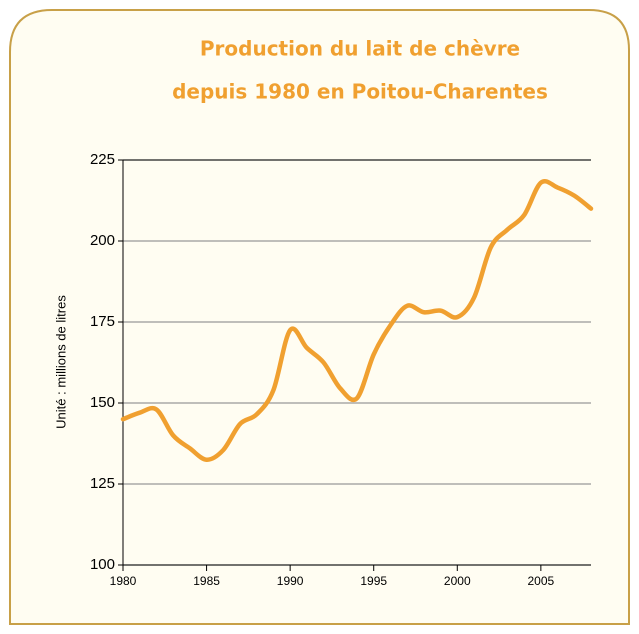  I want to click on y-tick-label: 225, so click(102, 159).